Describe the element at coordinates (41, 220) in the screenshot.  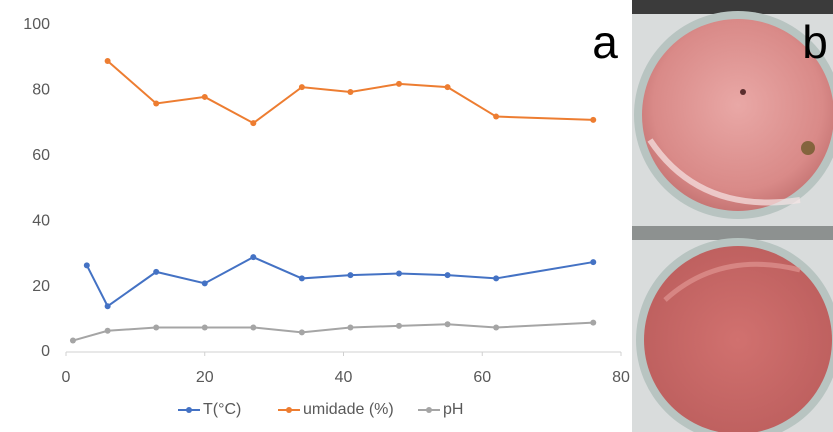
I see `y-tick-label: 40` at that location.